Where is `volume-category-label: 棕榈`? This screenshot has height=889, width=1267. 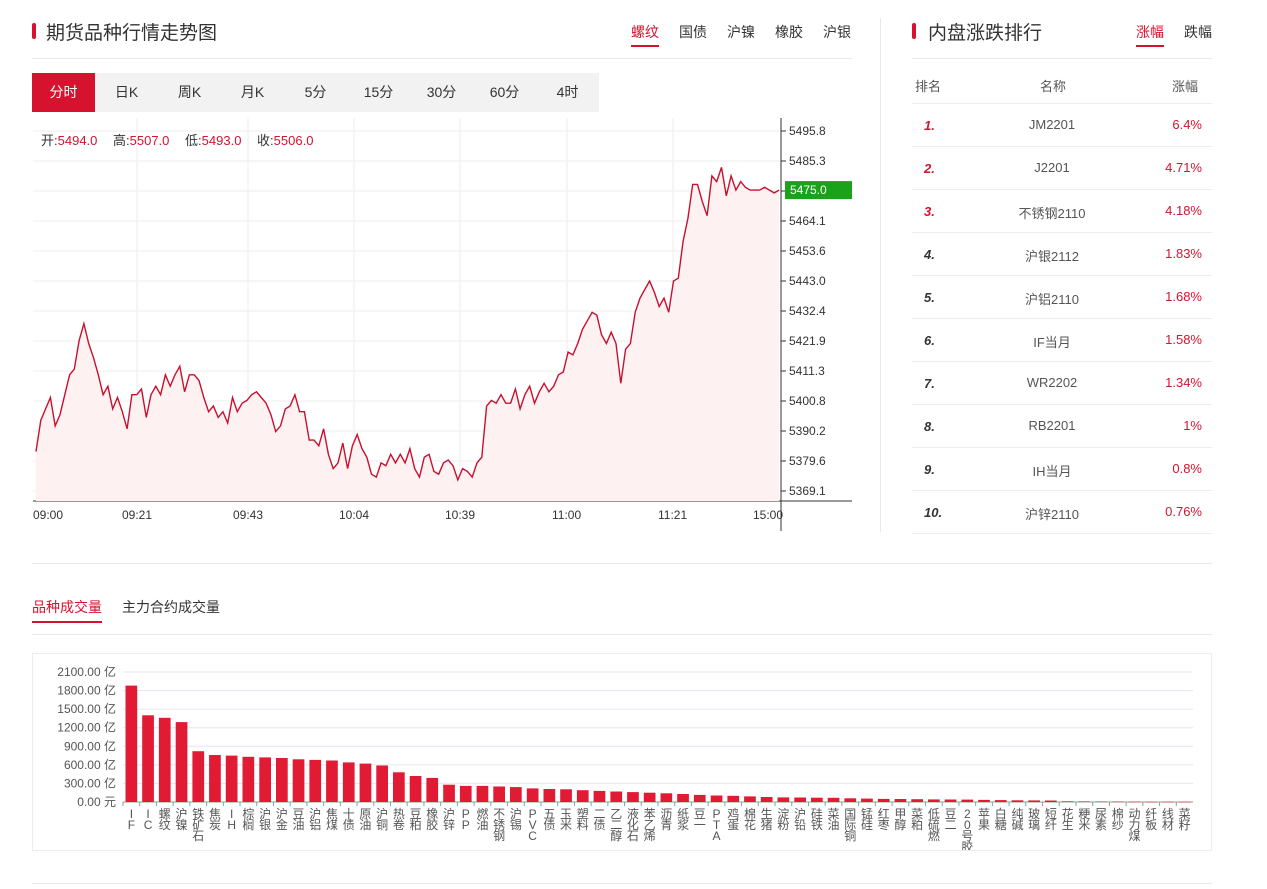
volume-category-label: 棕榈 is located at coordinates (248, 819).